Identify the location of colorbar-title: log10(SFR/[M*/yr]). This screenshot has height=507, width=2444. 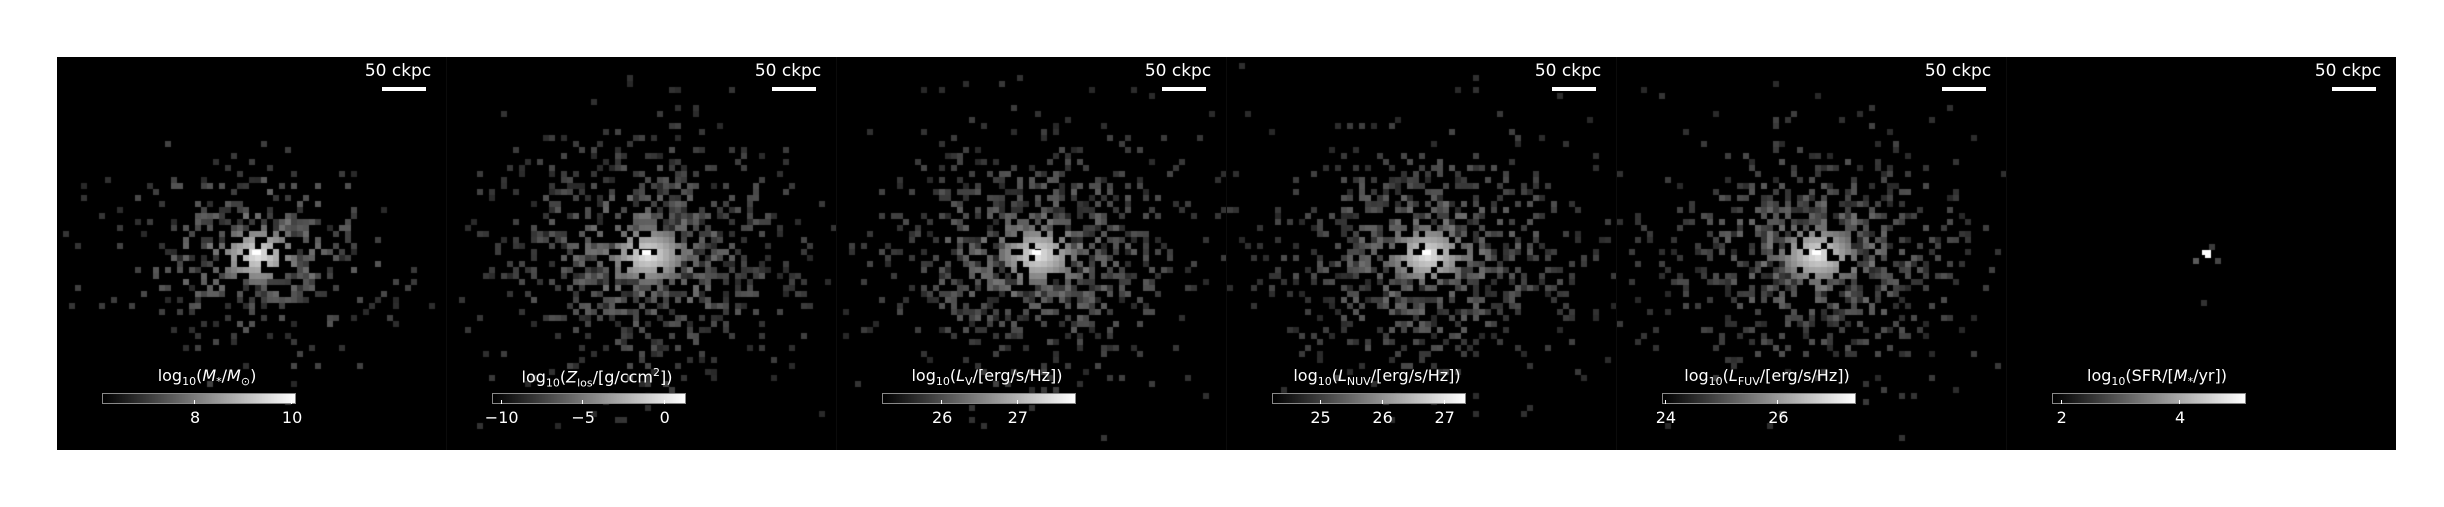
(2157, 377).